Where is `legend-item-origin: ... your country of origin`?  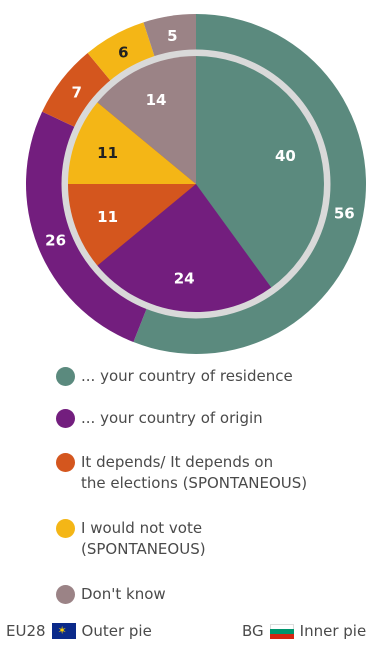
legend-item-origin: ... your country of origin is located at coordinates (159, 418).